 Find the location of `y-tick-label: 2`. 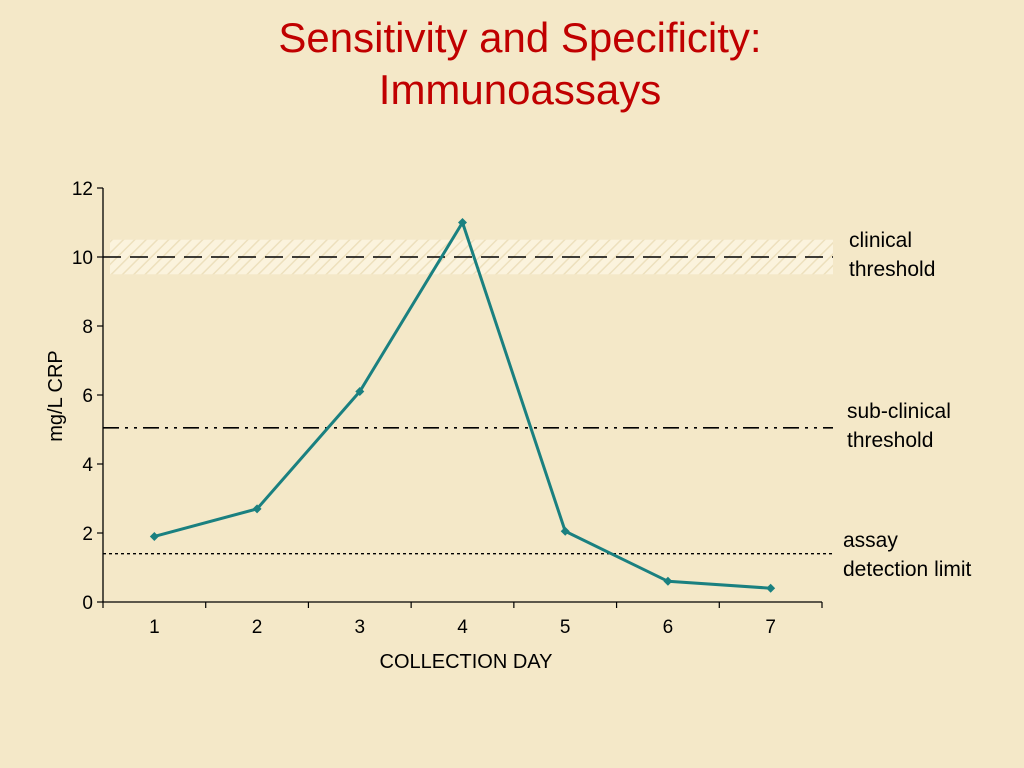

y-tick-label: 2 is located at coordinates (87, 534).